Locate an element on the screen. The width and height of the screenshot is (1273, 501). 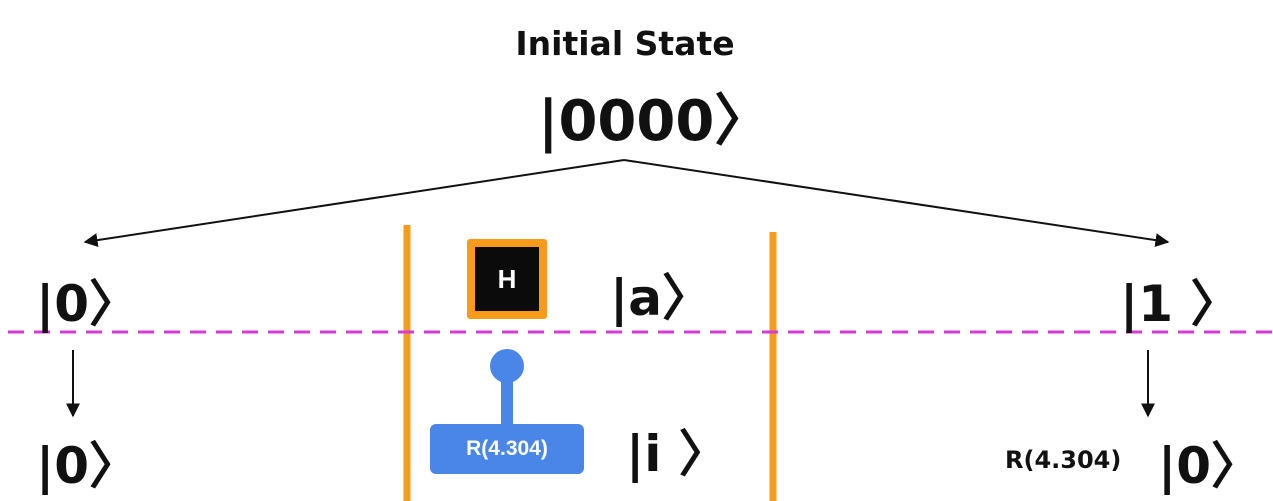
arrow-to-right is located at coordinates (896, 203).